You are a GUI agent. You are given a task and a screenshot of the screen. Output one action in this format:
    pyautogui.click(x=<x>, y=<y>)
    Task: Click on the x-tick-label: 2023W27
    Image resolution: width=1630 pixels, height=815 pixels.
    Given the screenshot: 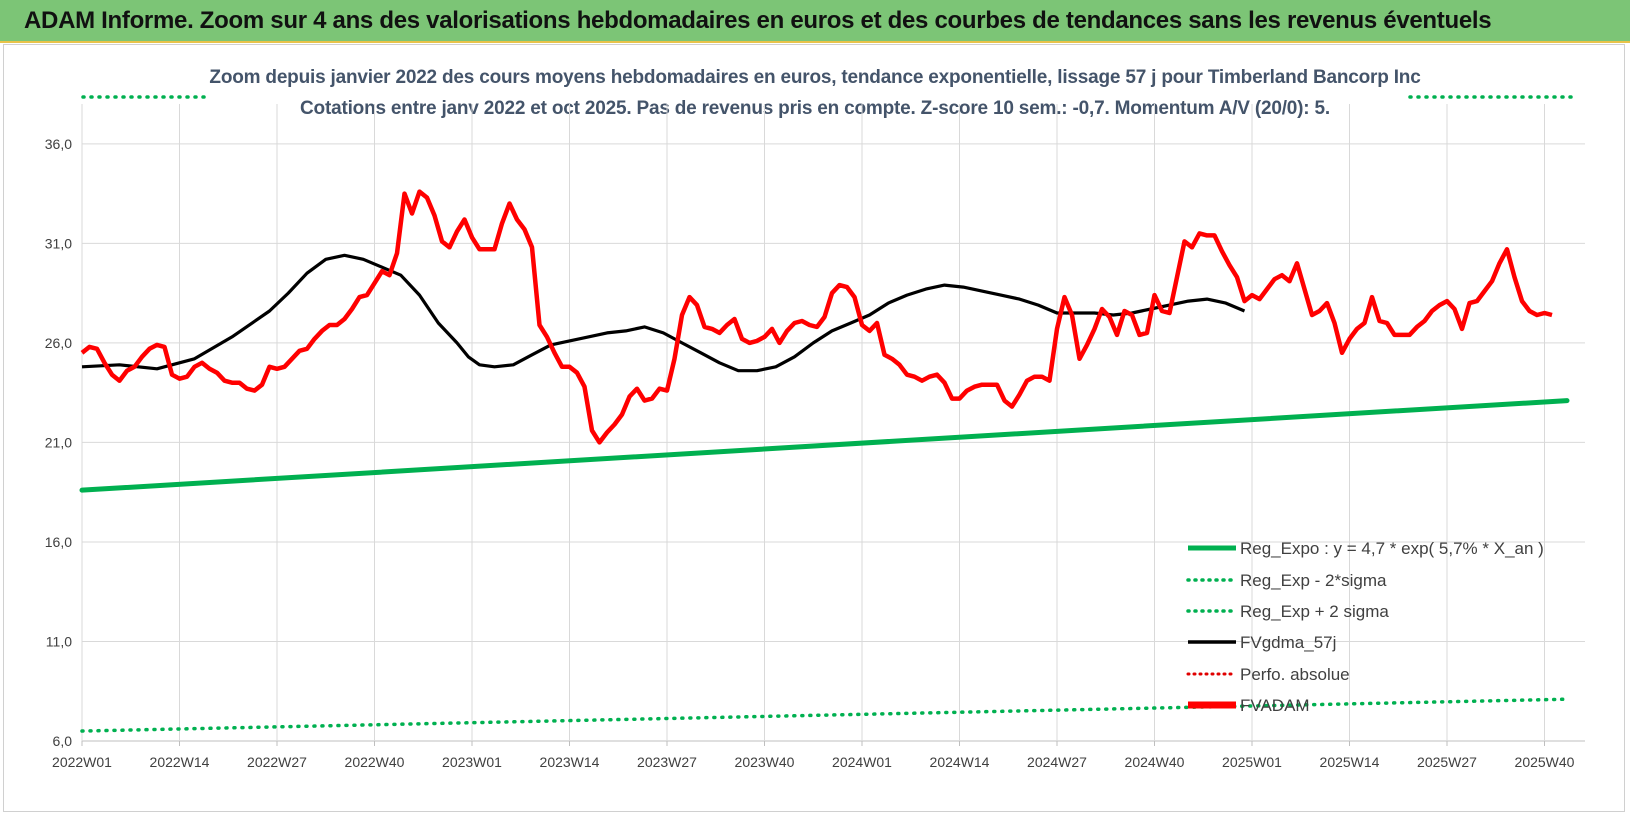 What is the action you would take?
    pyautogui.click(x=667, y=762)
    